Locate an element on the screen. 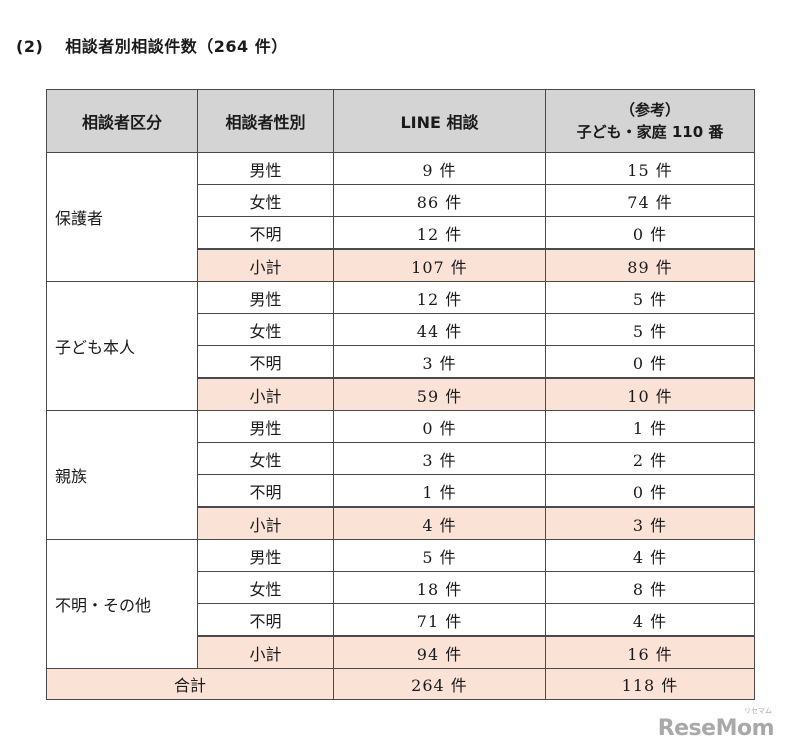  subtotal-line-count: 4 件 is located at coordinates (439, 523).